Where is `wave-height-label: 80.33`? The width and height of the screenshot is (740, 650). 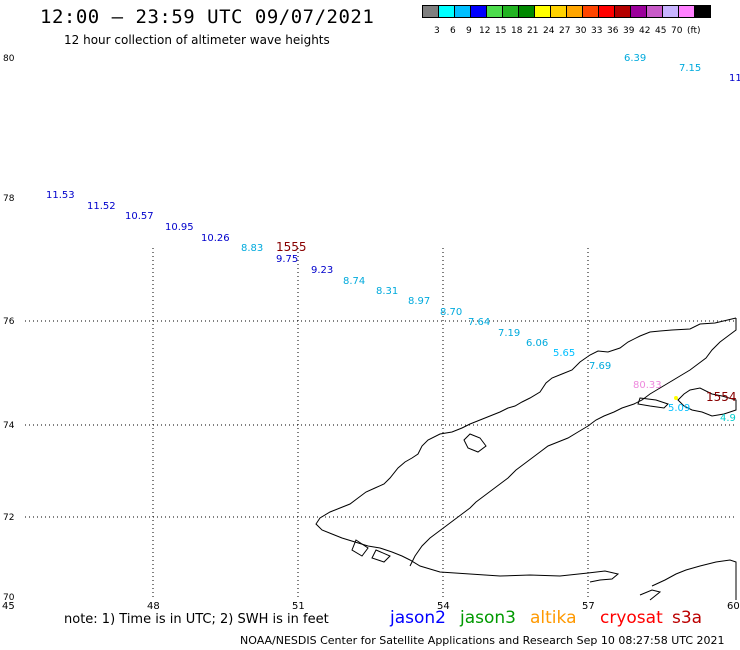
wave-height-label: 80.33 is located at coordinates (647, 385).